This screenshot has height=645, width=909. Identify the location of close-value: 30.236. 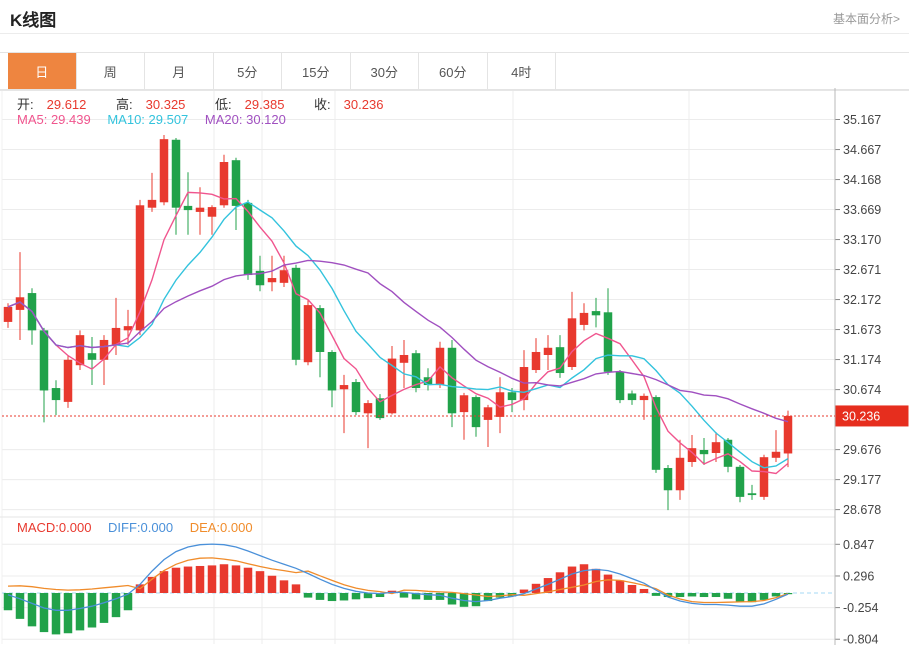
(363, 104).